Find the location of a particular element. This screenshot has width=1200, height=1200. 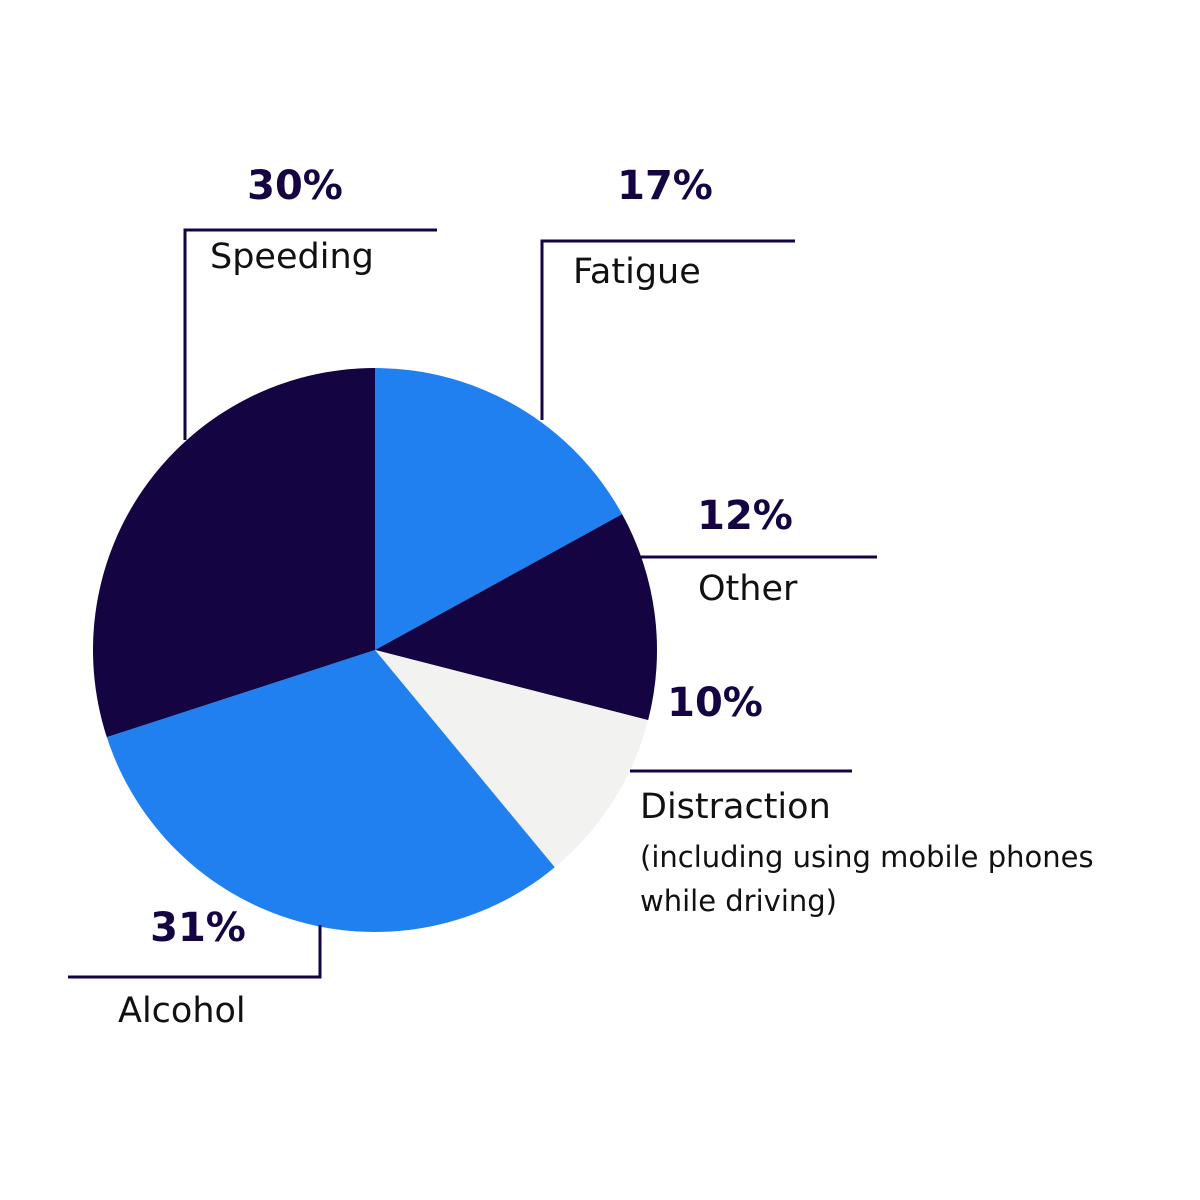

value-label: 30% is located at coordinates (295, 186).